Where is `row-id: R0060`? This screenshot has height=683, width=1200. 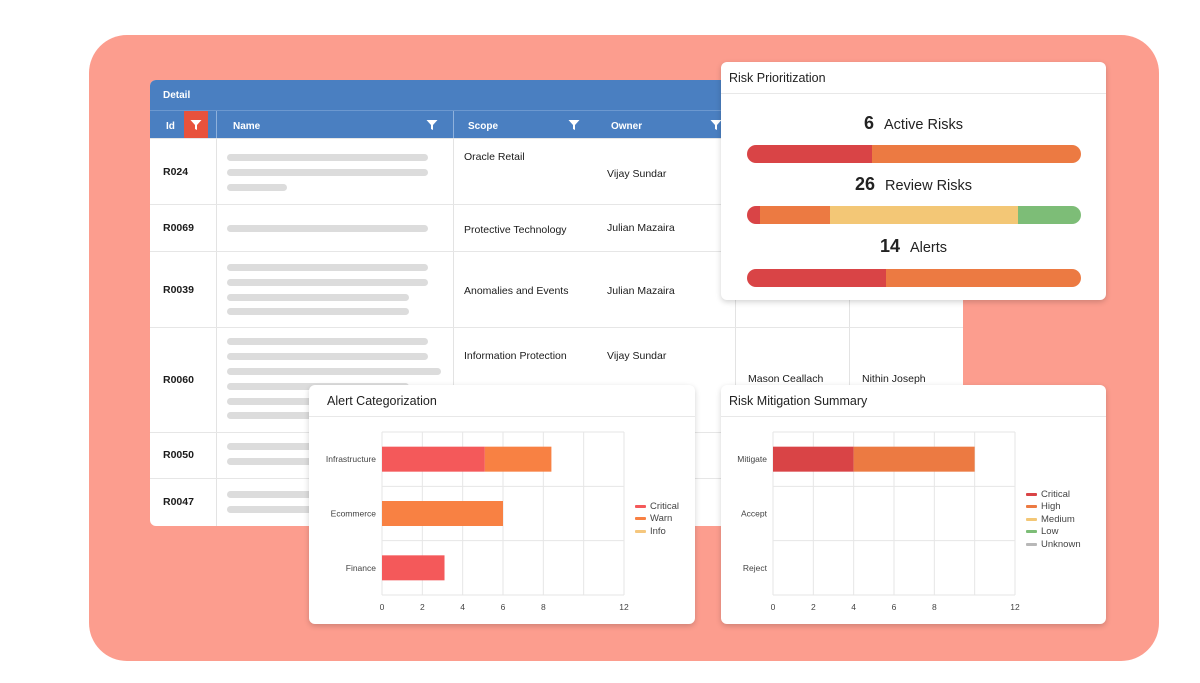
row-id: R0060 is located at coordinates (178, 380).